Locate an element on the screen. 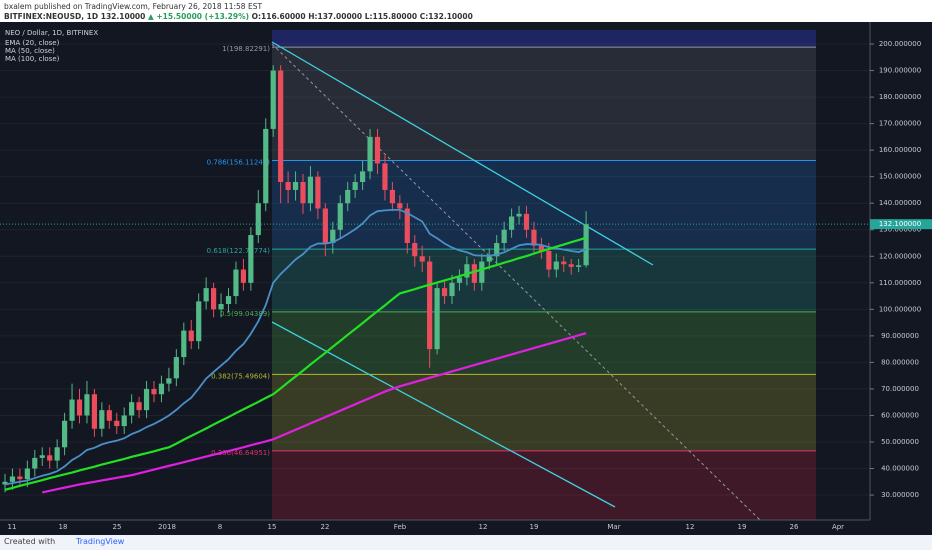 The height and width of the screenshot is (550, 932). x-tick-label: 11 is located at coordinates (12, 527).